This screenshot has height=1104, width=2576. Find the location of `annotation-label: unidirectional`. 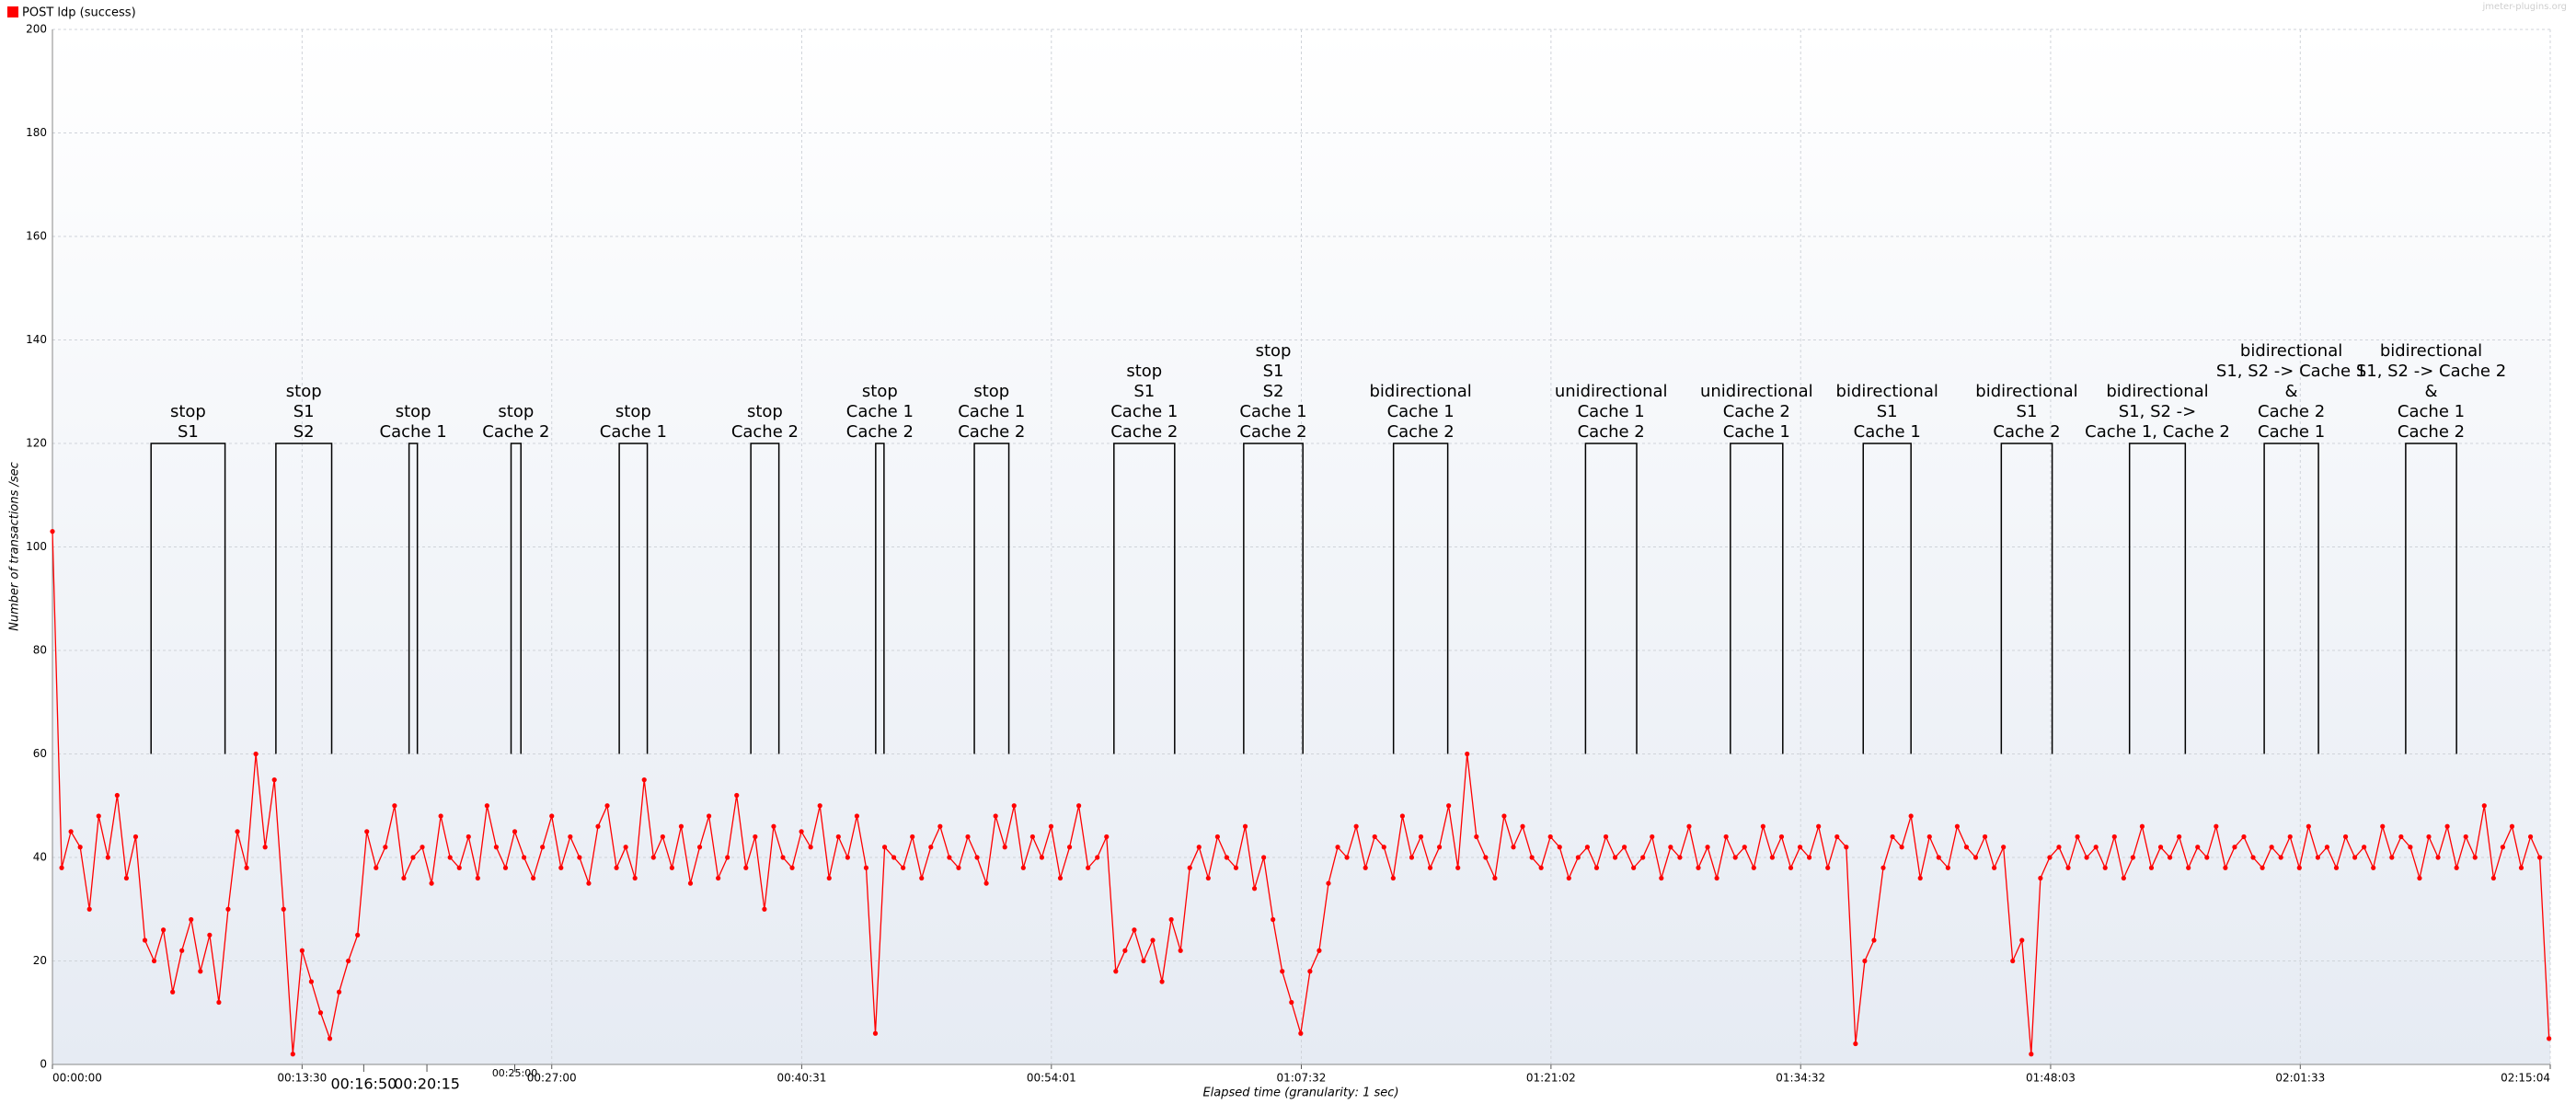

annotation-label: unidirectional is located at coordinates (1611, 391).